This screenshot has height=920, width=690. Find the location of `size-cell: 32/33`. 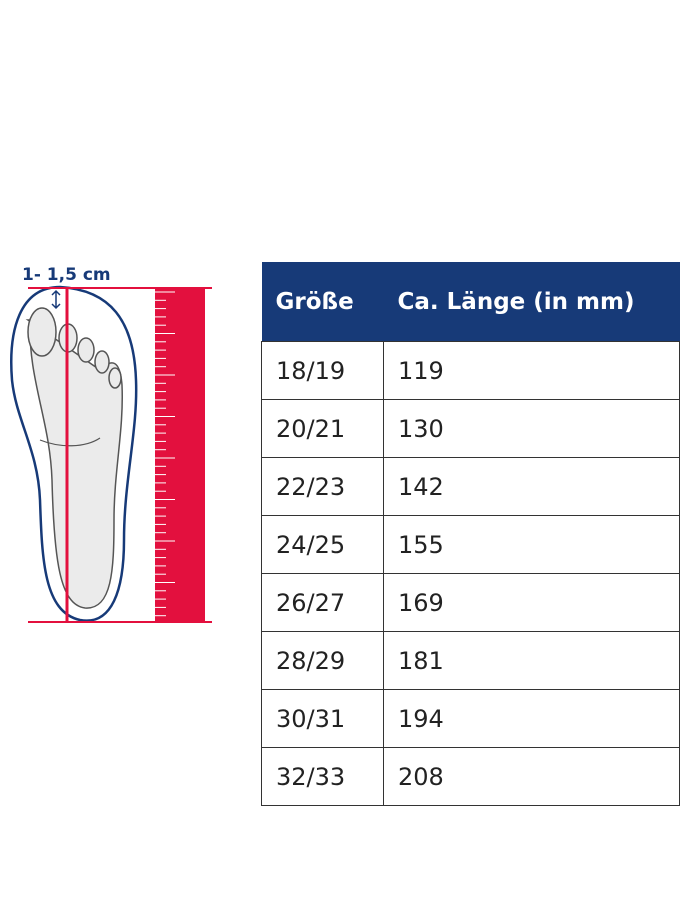

size-cell: 32/33 is located at coordinates (322, 776).